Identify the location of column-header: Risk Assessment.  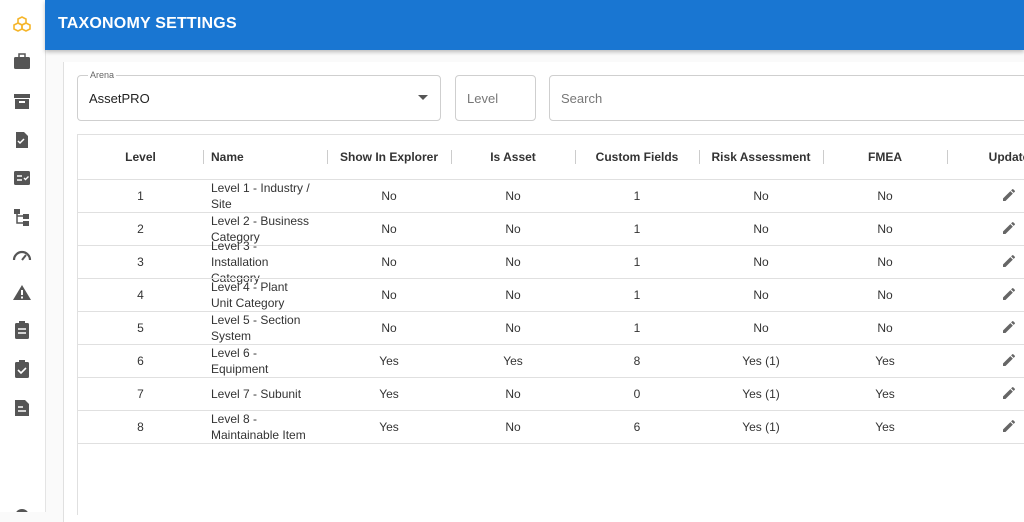
(761, 157).